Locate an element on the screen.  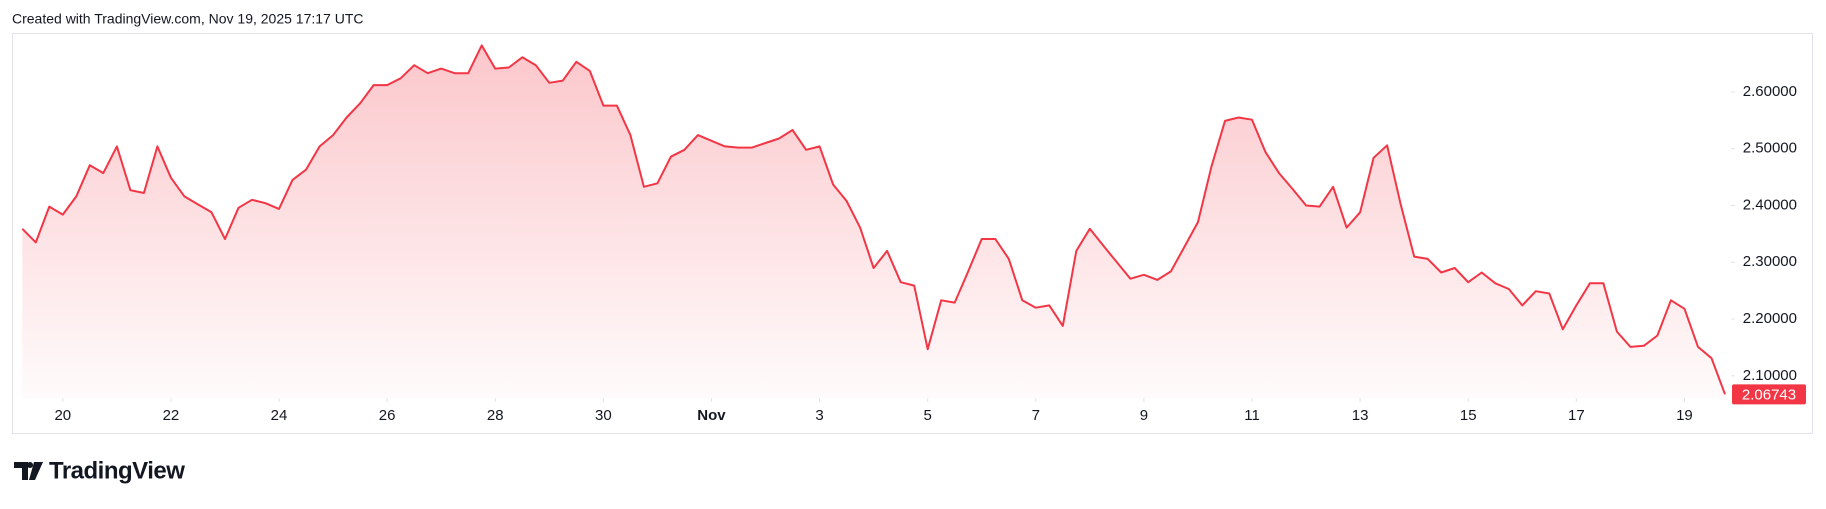
x-tick-label: 26 is located at coordinates (387, 415).